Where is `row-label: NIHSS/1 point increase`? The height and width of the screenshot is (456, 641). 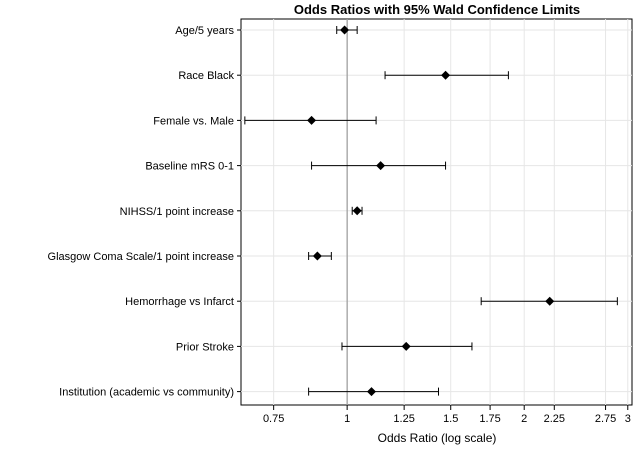
row-label: NIHSS/1 point increase is located at coordinates (177, 212).